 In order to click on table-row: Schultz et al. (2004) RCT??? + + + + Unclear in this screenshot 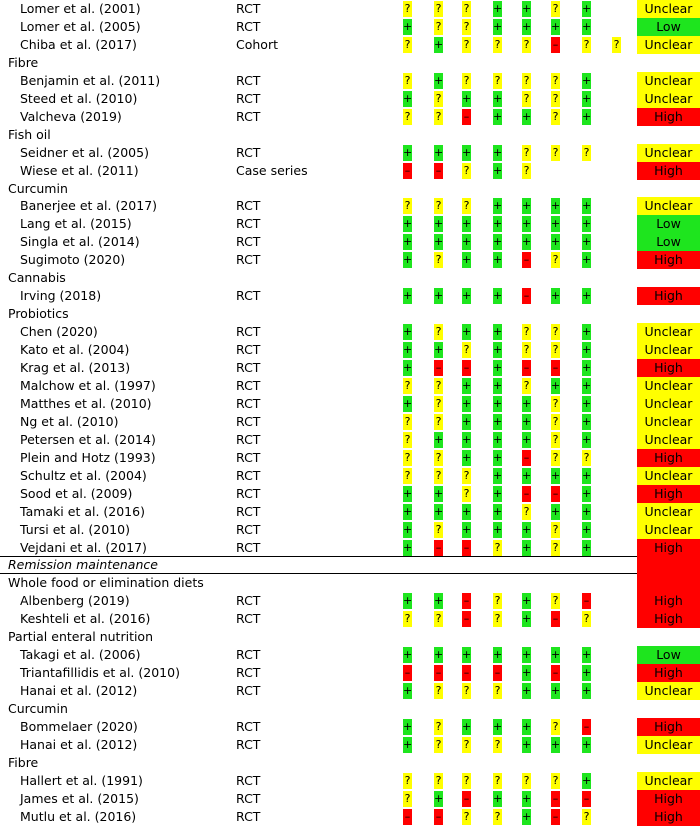, I will do `click(350, 475)`.